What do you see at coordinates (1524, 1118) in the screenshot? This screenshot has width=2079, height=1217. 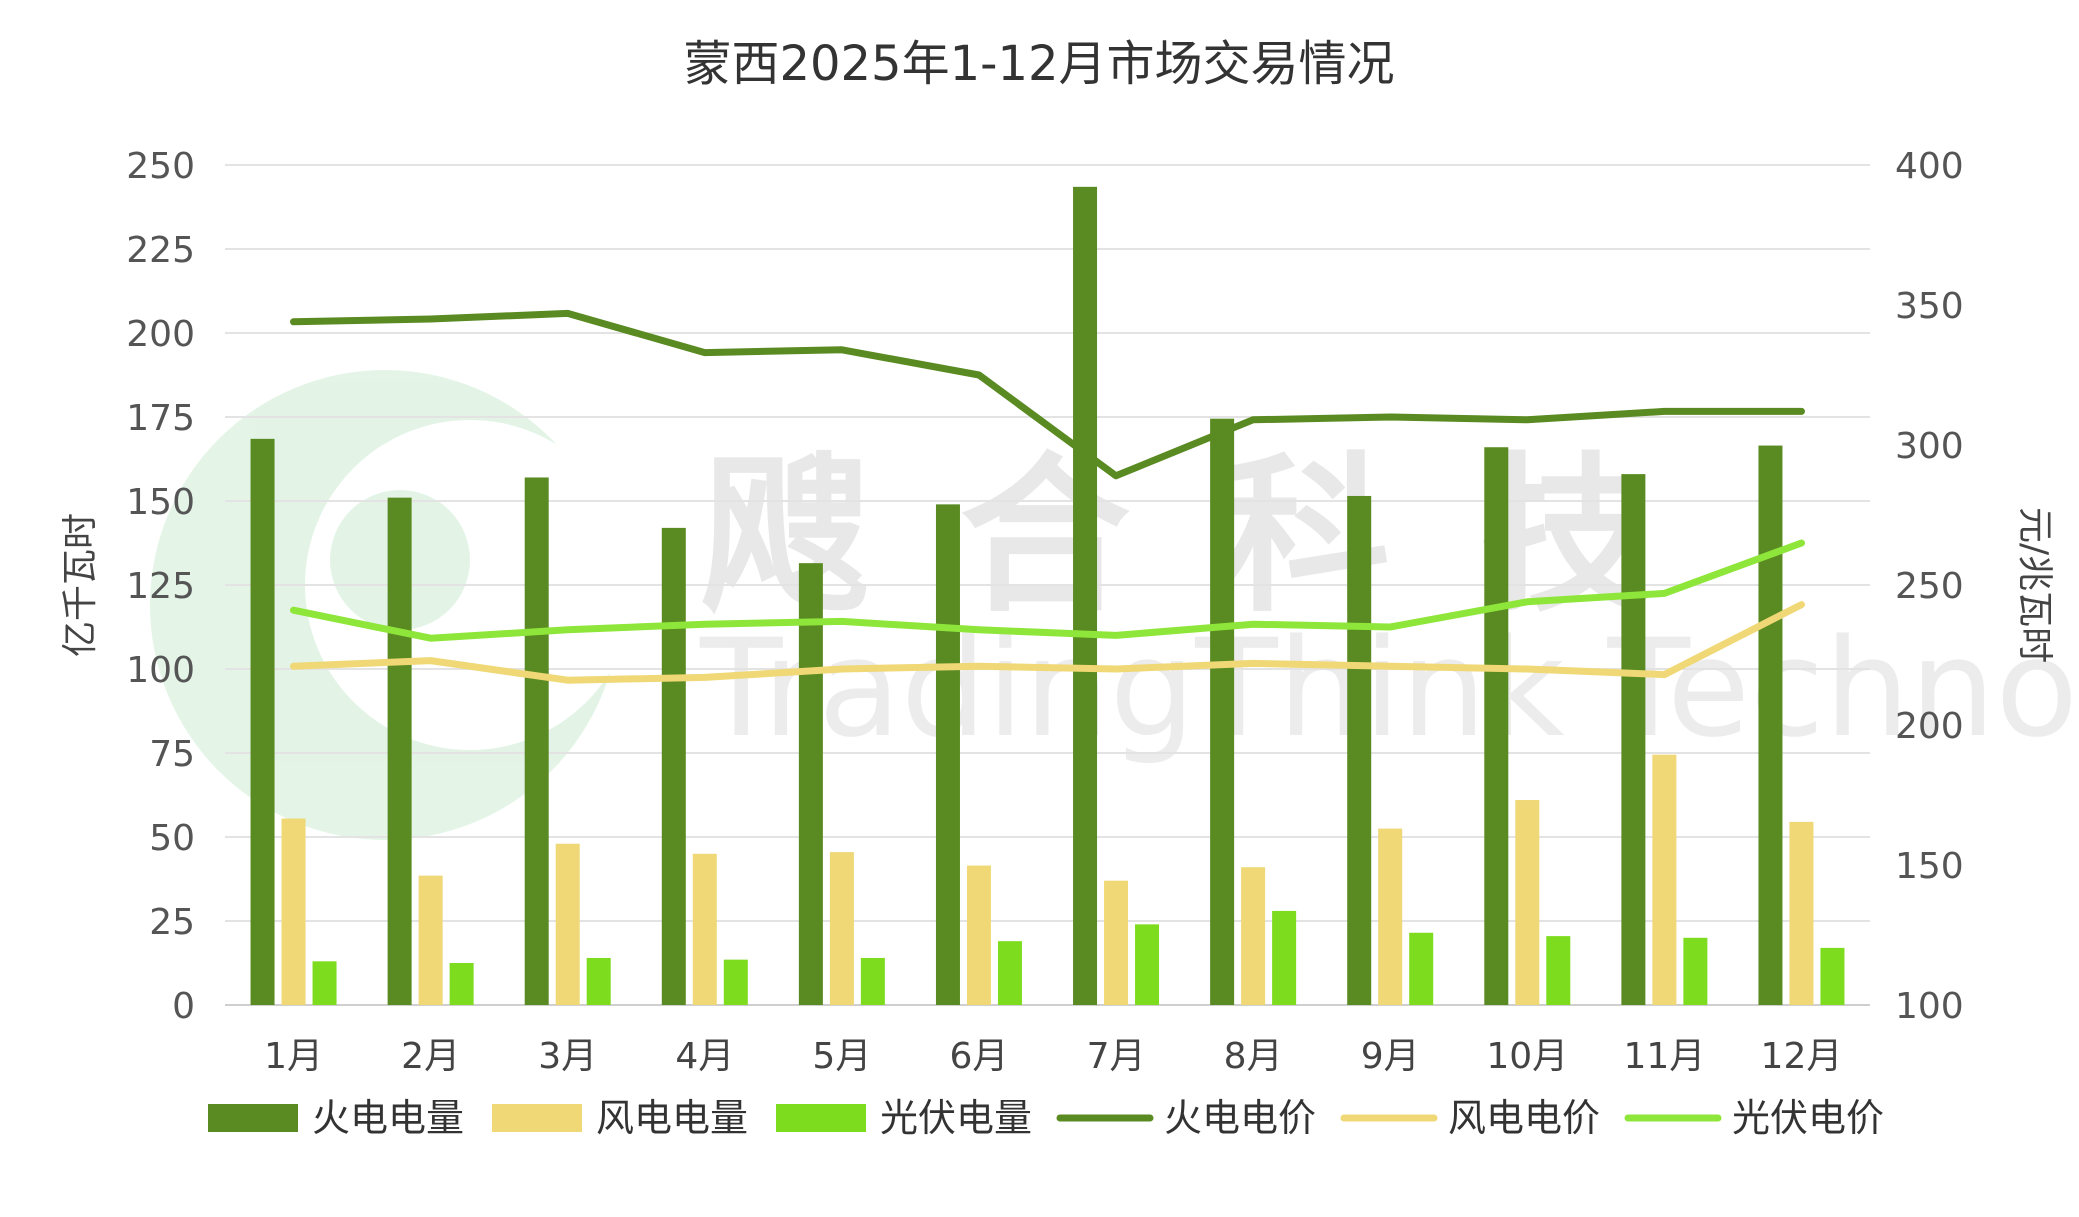 I see `legend-label-风电电价: 风电电价` at bounding box center [1524, 1118].